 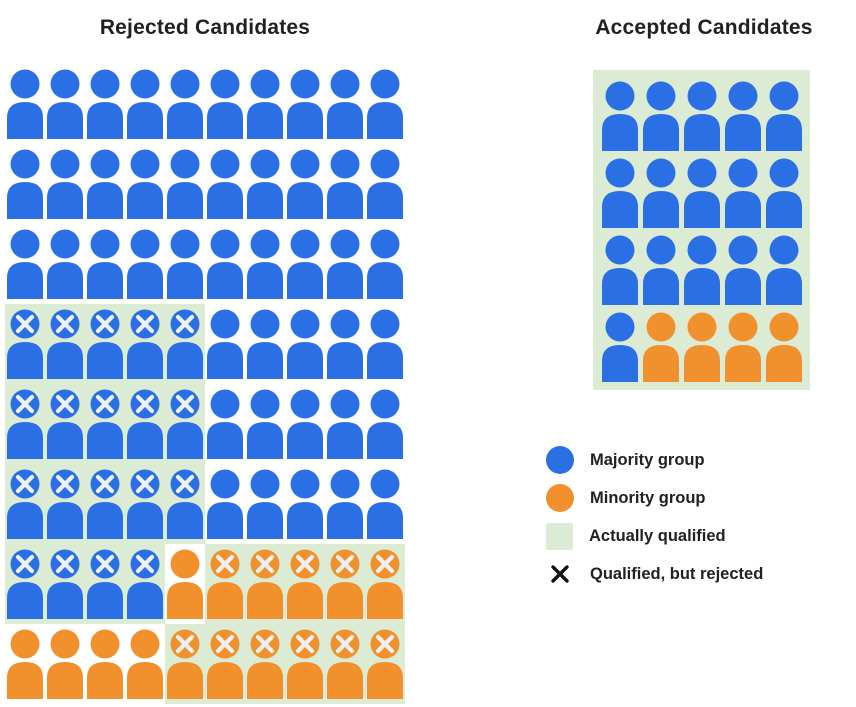 I want to click on majority-group-swatch-icon, so click(x=560, y=460).